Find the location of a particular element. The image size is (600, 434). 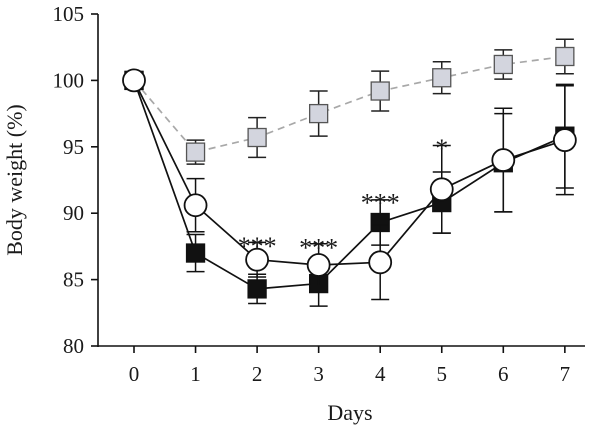

y-tick-label: 85 is located at coordinates (73, 280).